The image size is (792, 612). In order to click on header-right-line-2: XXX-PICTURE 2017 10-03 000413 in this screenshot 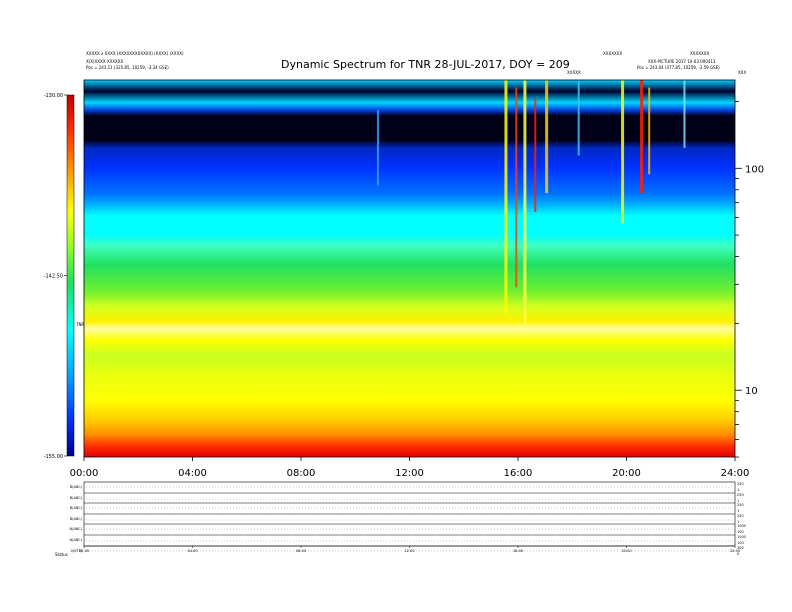, I will do `click(682, 61)`.